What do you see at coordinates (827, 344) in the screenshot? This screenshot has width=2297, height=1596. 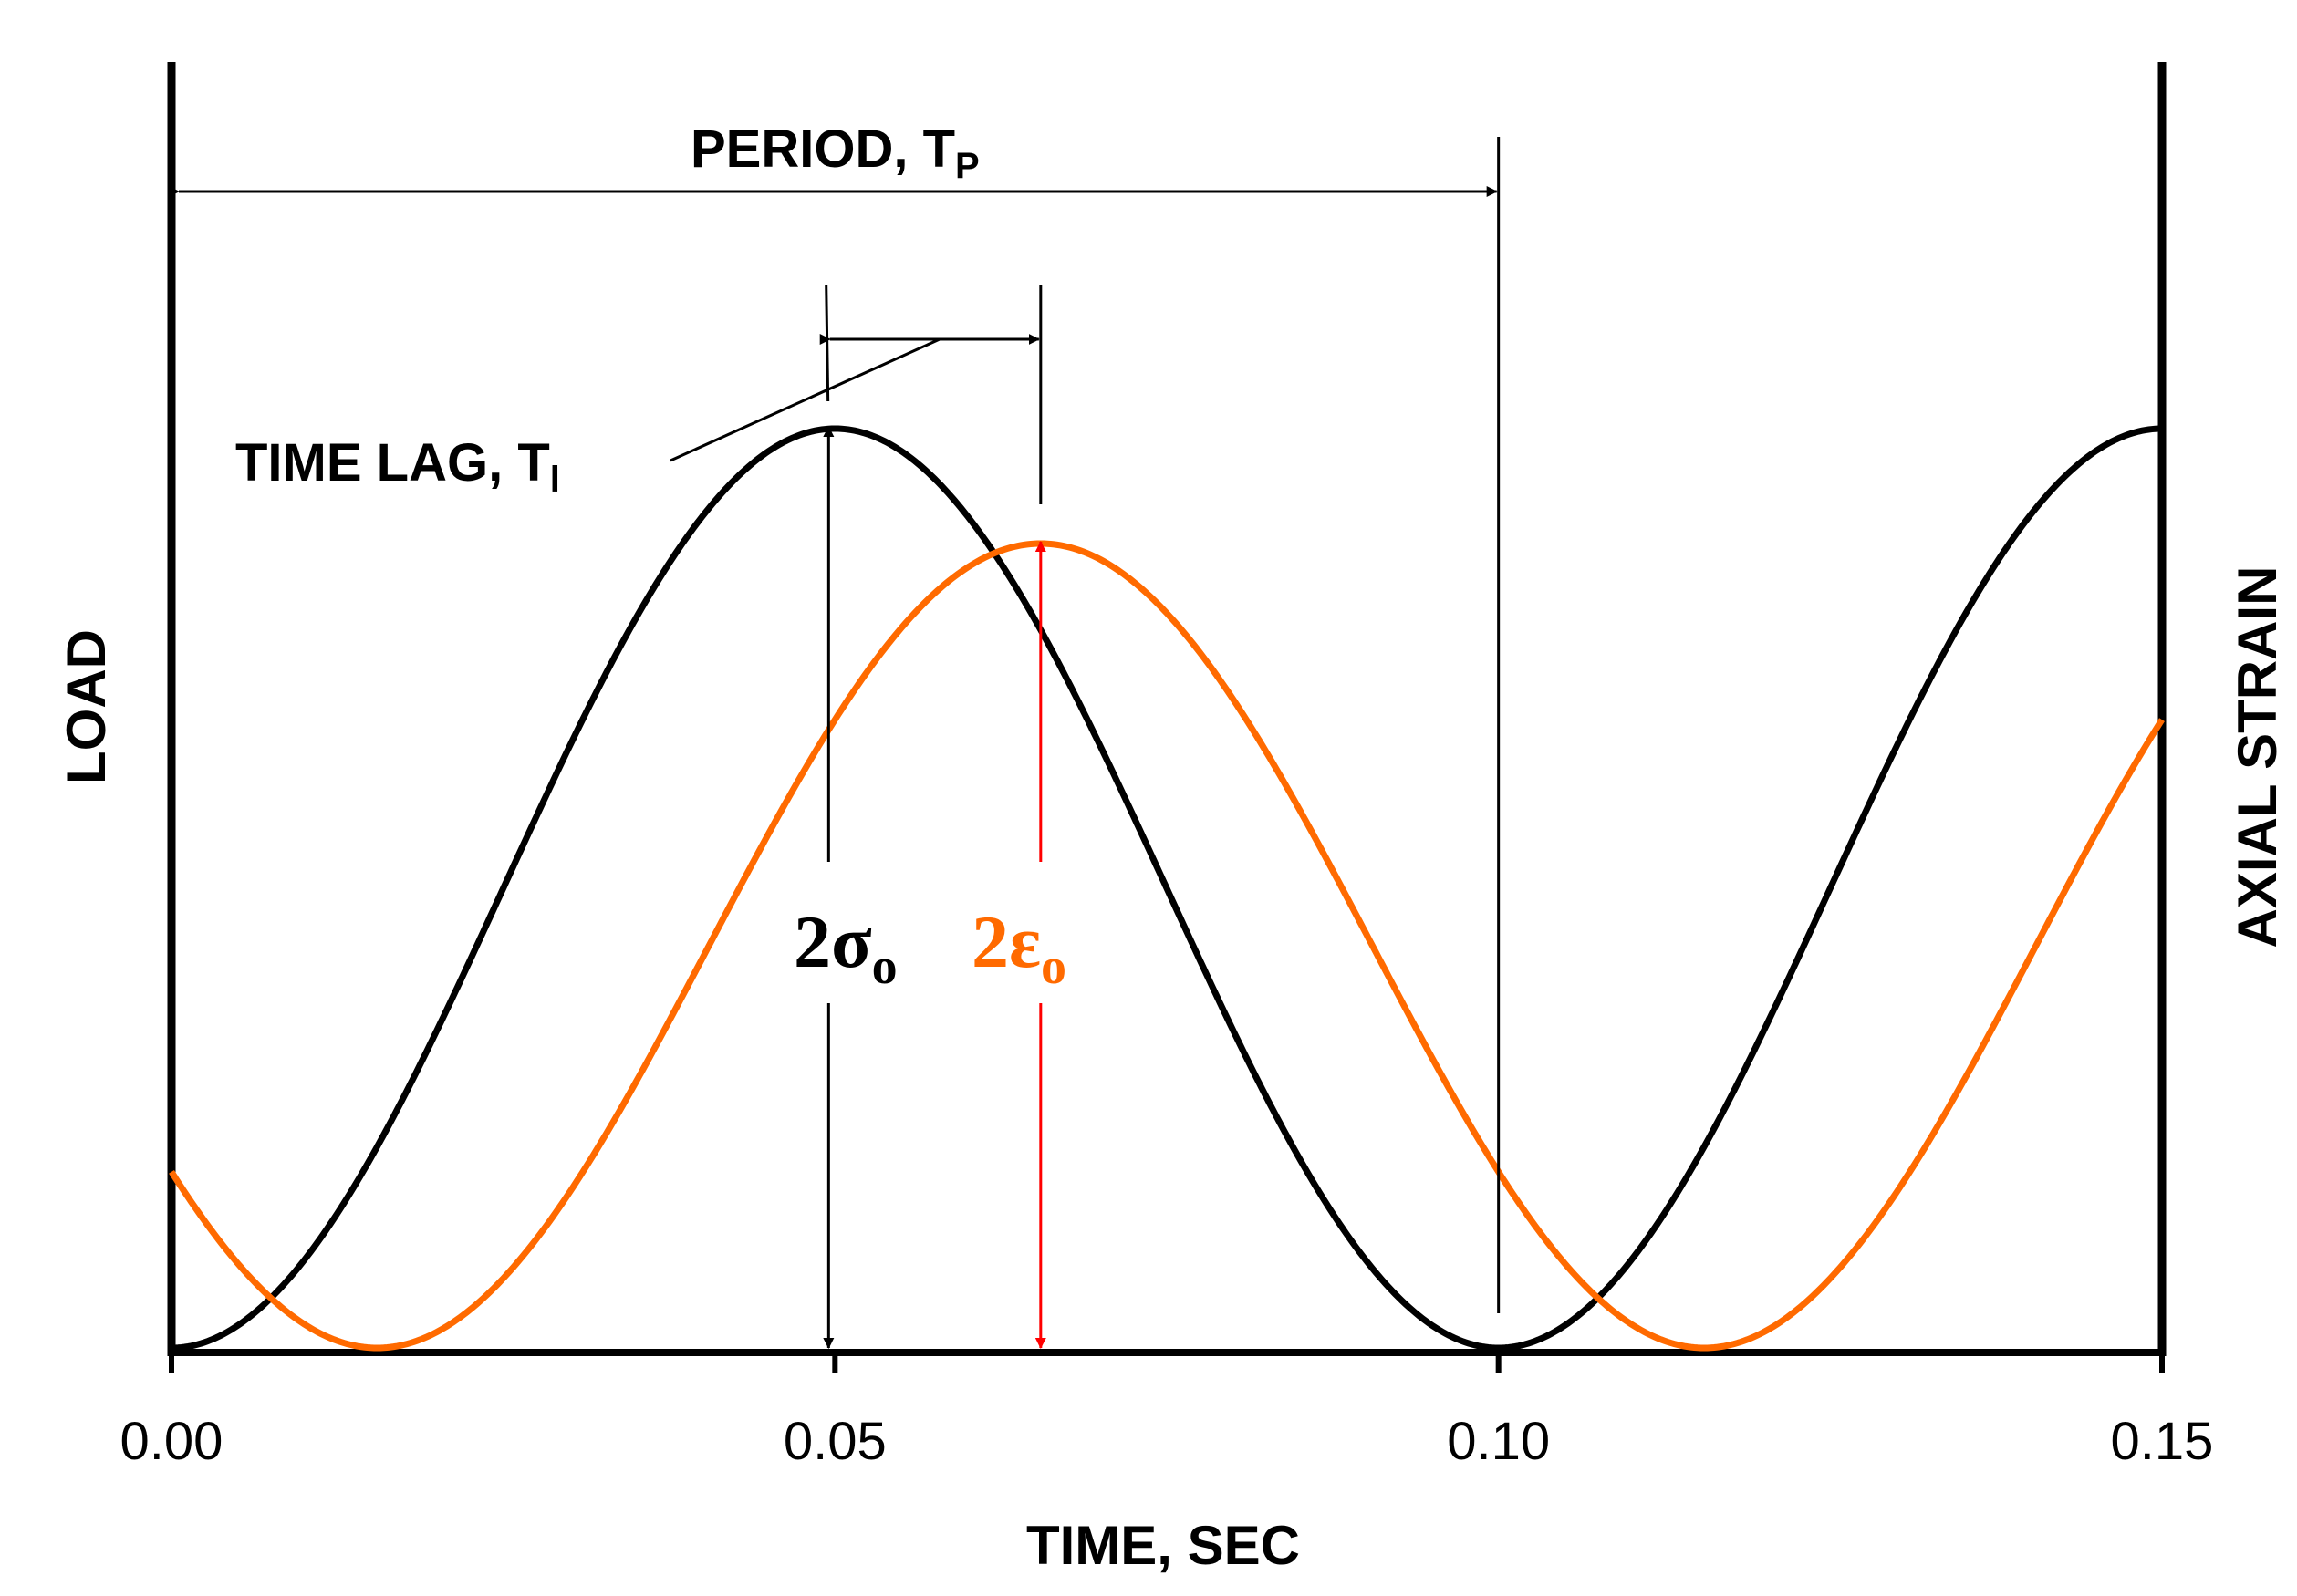 I see `lag-left-line` at bounding box center [827, 344].